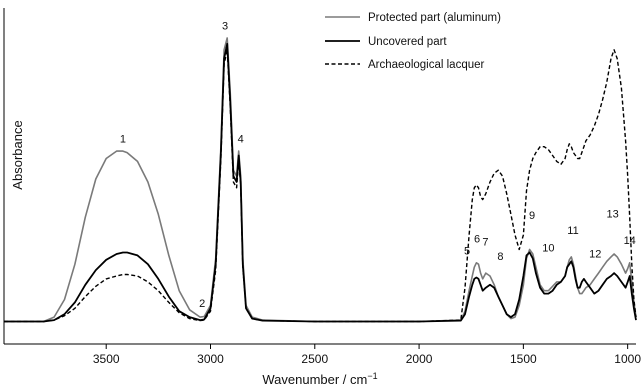  What do you see at coordinates (202, 304) in the screenshot?
I see `peak-label-2: 2` at bounding box center [202, 304].